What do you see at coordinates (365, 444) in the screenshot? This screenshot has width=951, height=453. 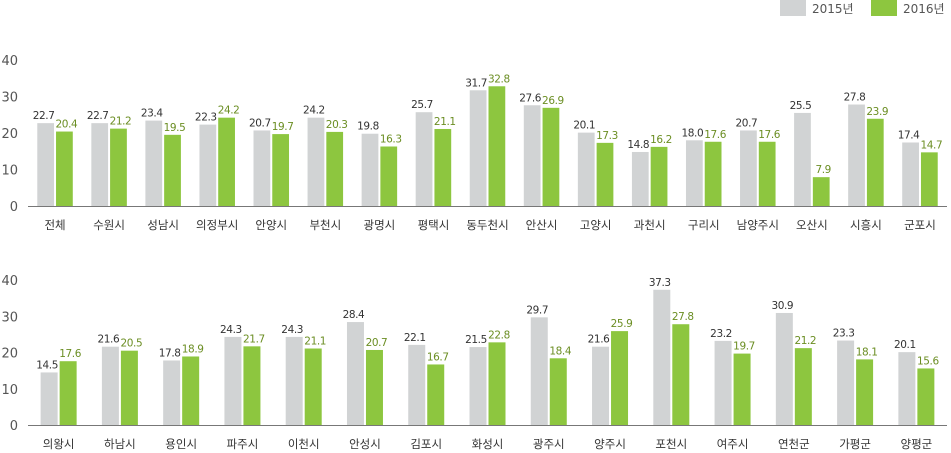 I see `x-category-label: 안성시` at bounding box center [365, 444].